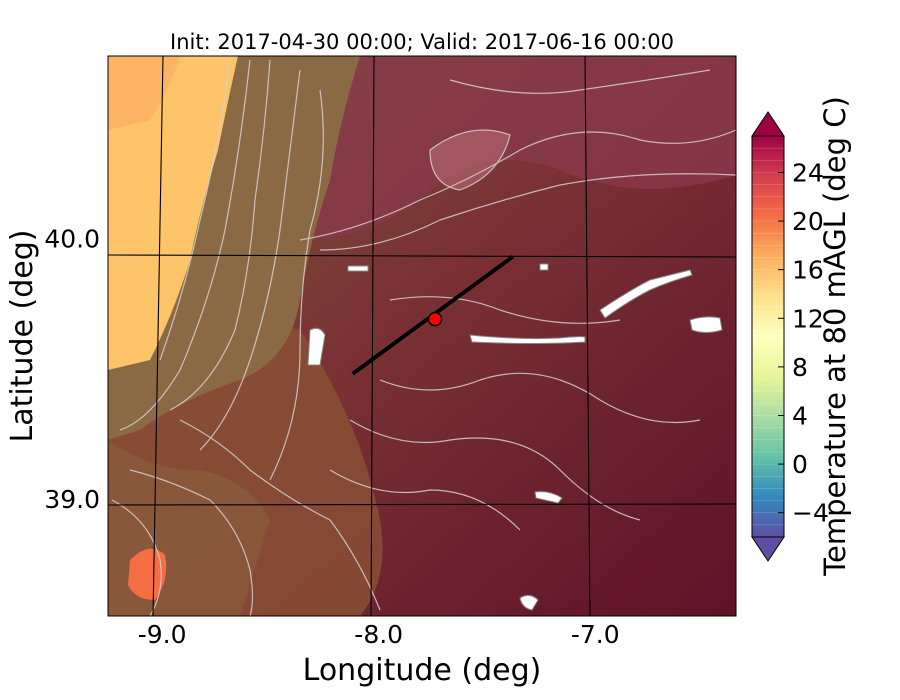  Describe the element at coordinates (72, 238) in the screenshot. I see `y-tick-label: 40.0` at that location.